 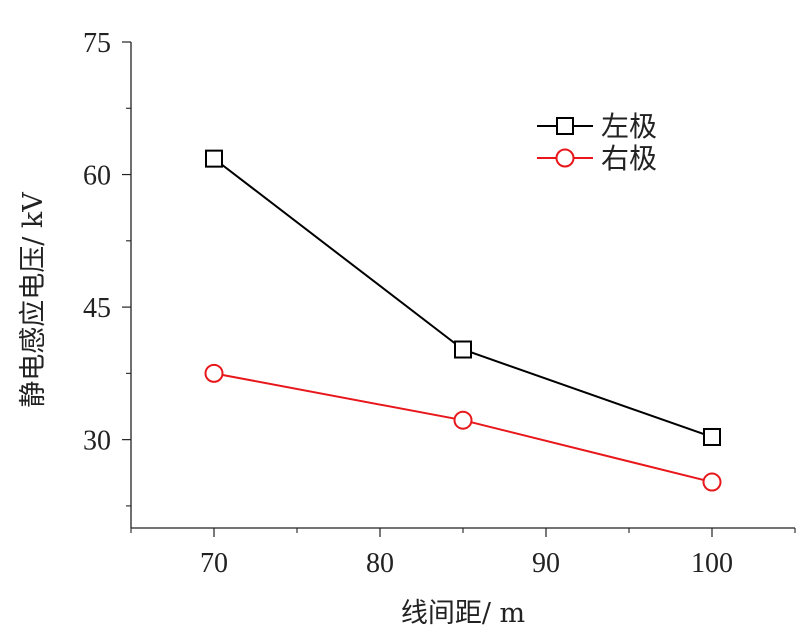 I want to click on x-tick-label: 90, so click(x=546, y=563).